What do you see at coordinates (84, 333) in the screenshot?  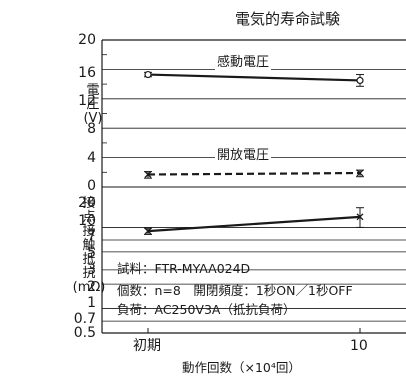 I see `resistance-tick-label: 0.5` at bounding box center [84, 333].